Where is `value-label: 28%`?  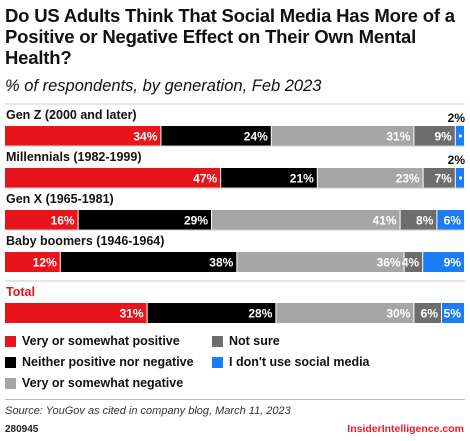
value-label: 28% is located at coordinates (260, 314).